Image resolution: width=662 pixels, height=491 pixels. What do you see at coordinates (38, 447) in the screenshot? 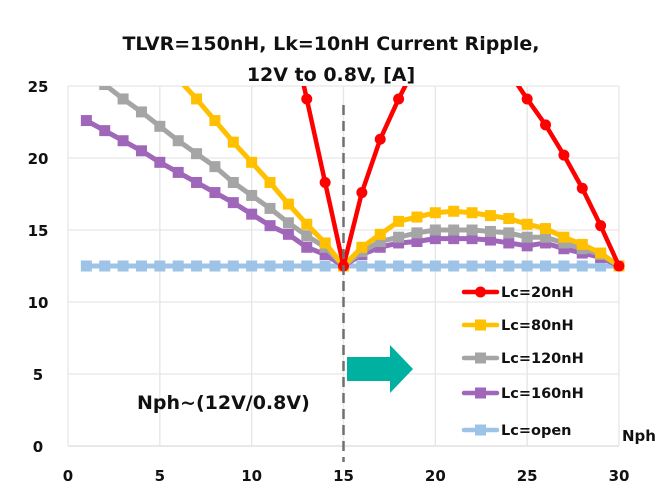
I see `y-tick-label: 0` at bounding box center [38, 447].